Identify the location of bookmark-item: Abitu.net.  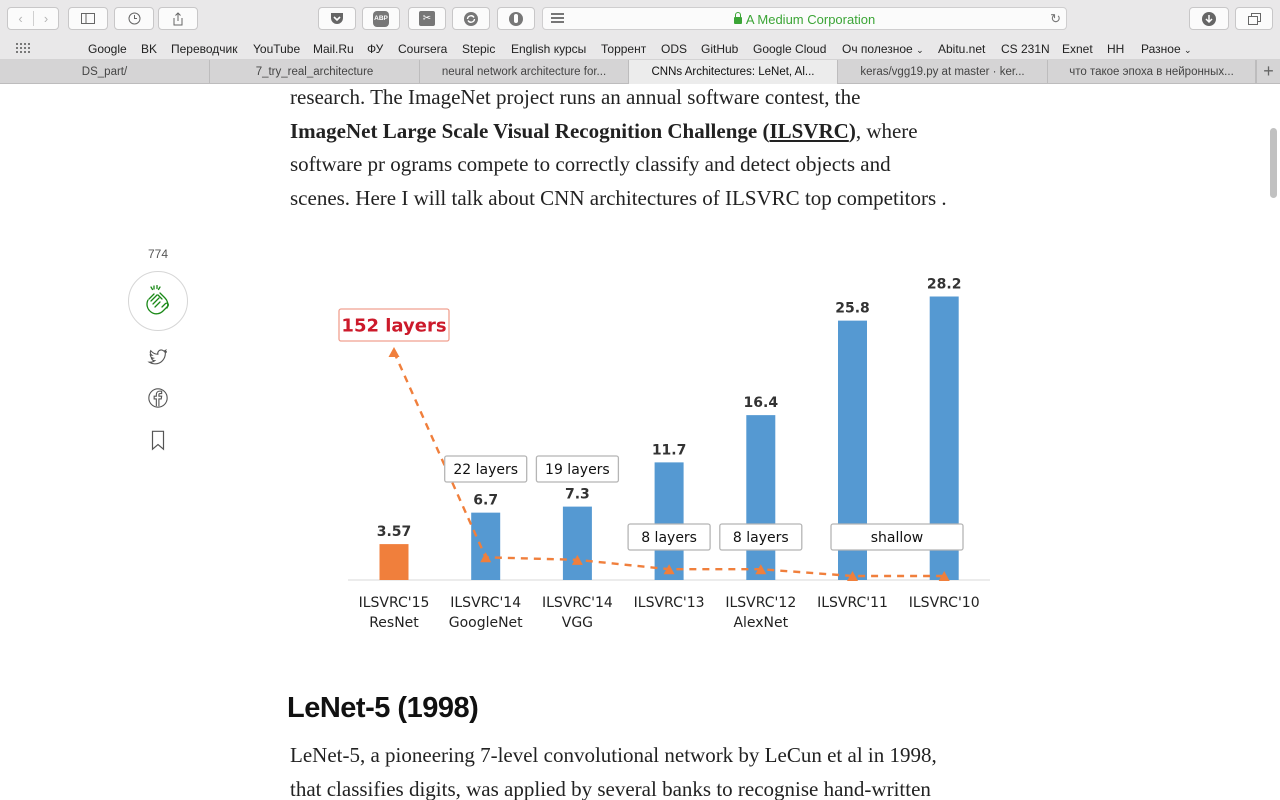
(962, 49).